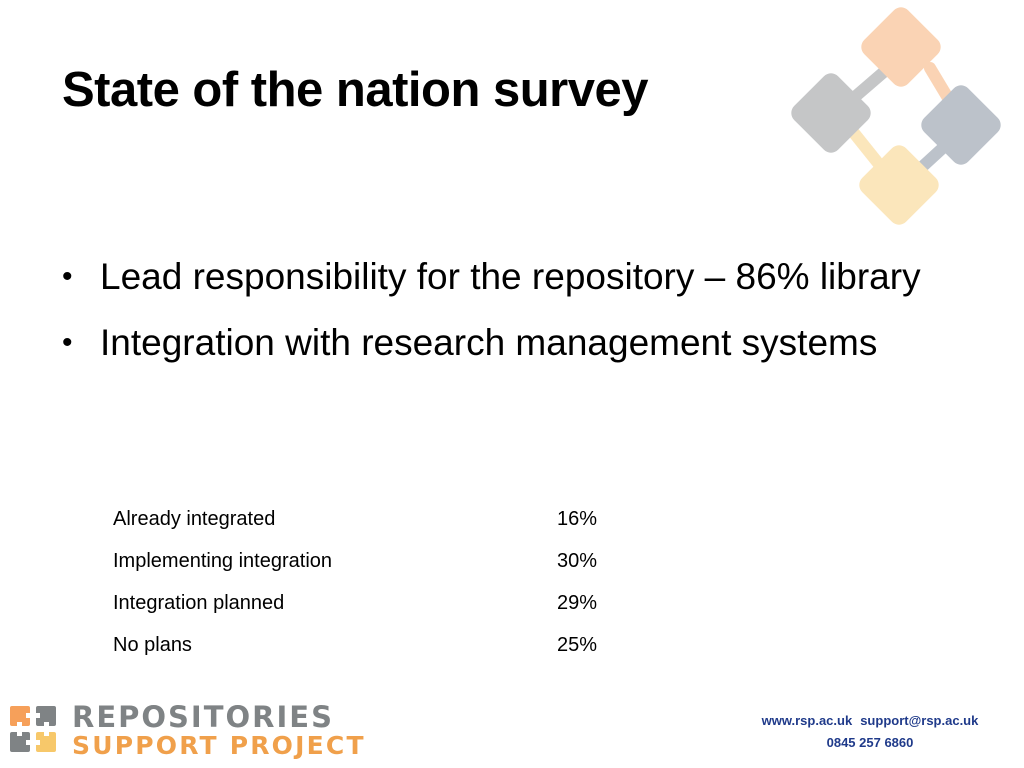 Image resolution: width=1024 pixels, height=768 pixels. I want to click on stat-label: Integration planned, so click(199, 602).